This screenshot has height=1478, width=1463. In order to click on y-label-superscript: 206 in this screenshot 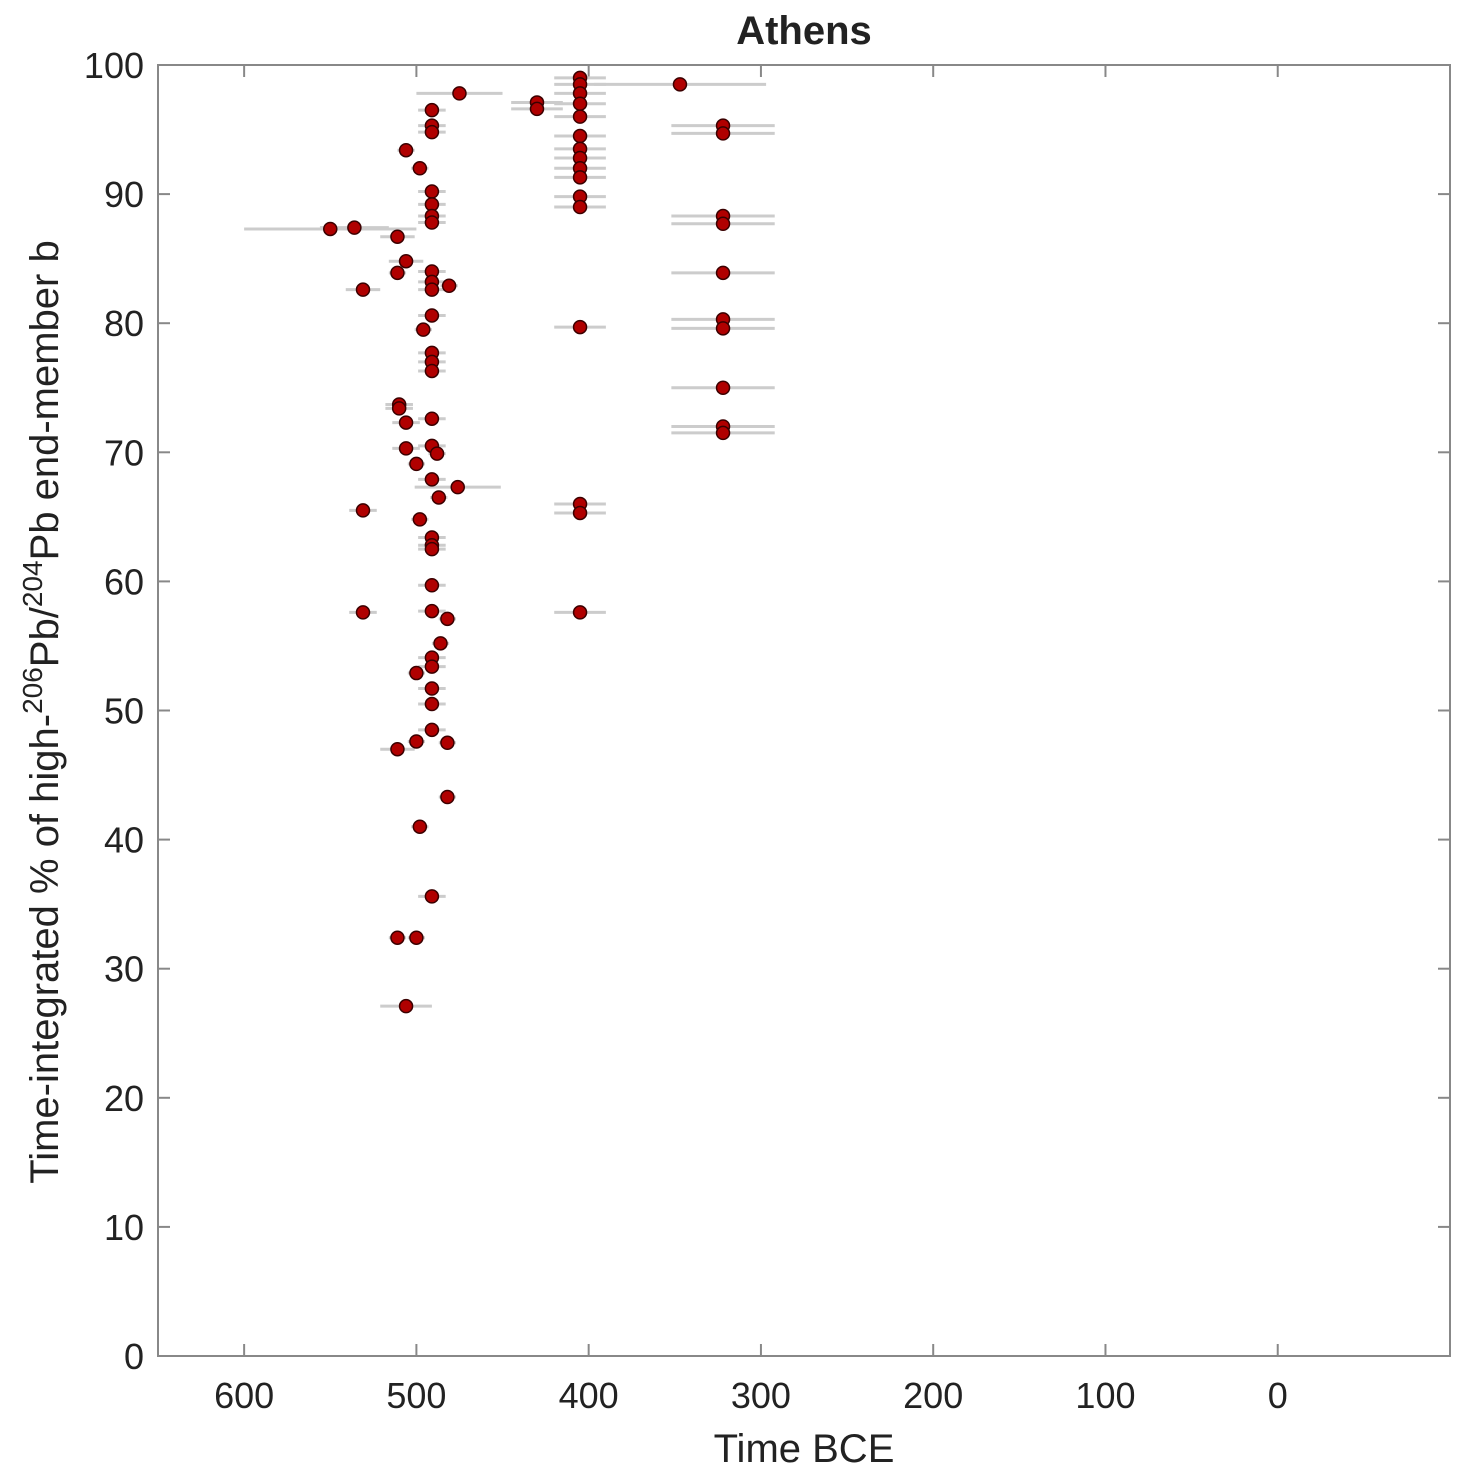, I will do `click(32, 690)`.